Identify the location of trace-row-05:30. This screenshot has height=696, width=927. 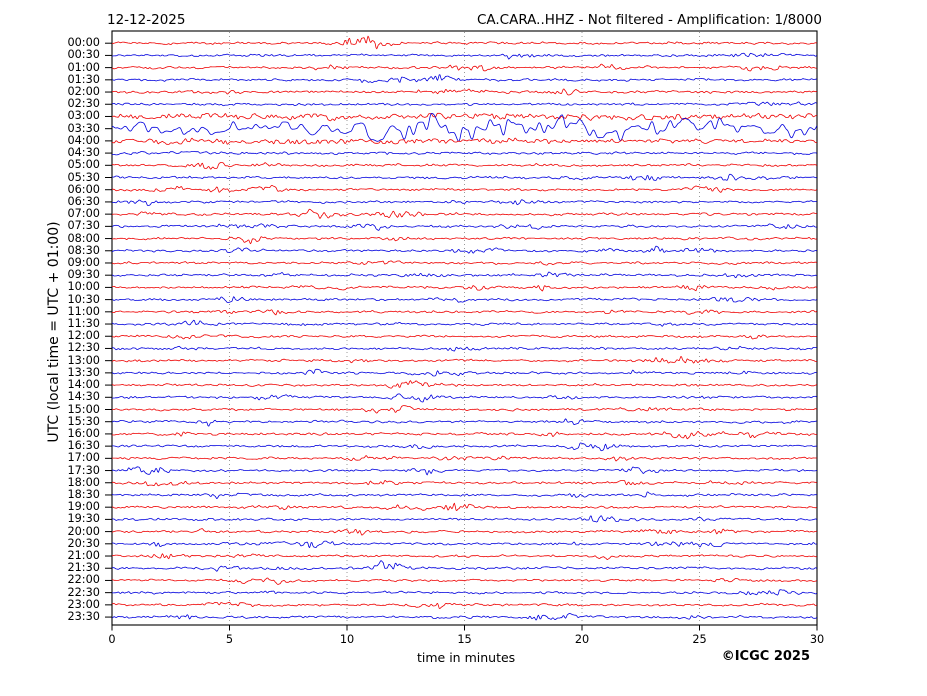
(464, 177).